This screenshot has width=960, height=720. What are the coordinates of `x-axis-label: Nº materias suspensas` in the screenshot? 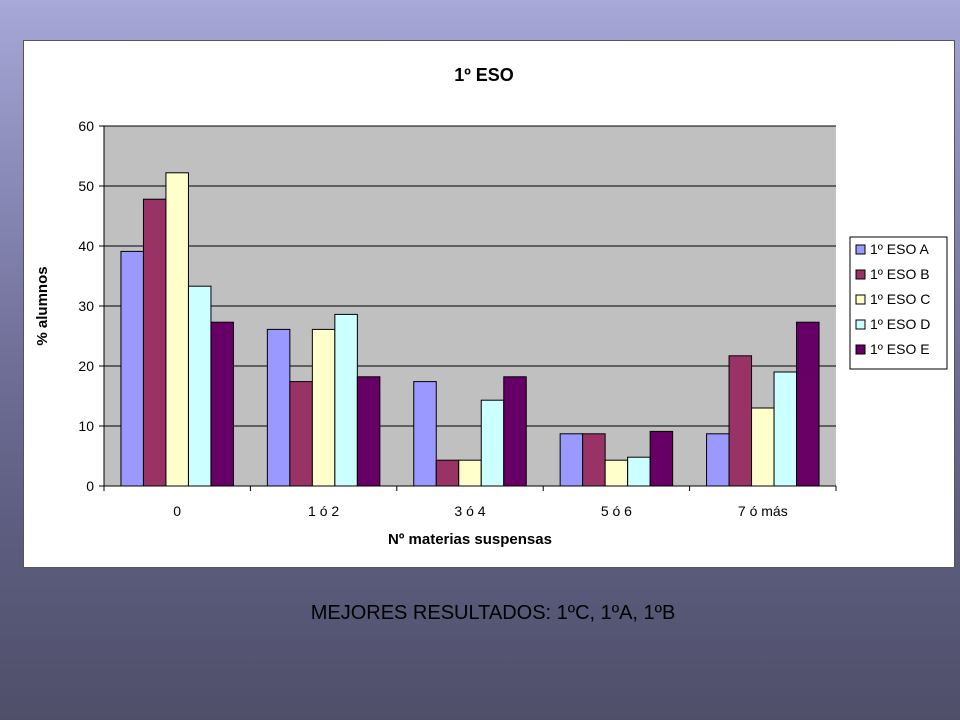 It's located at (470, 539).